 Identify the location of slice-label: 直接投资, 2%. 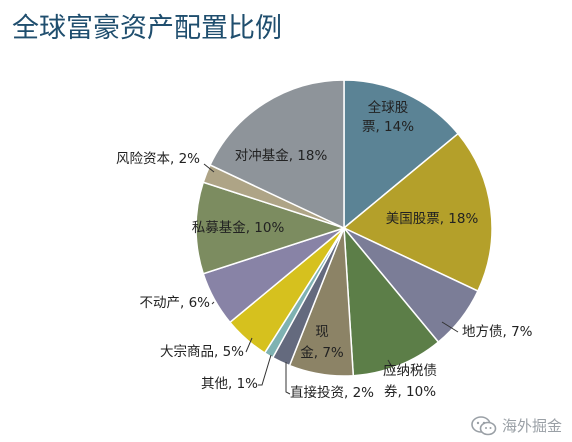
(332, 392).